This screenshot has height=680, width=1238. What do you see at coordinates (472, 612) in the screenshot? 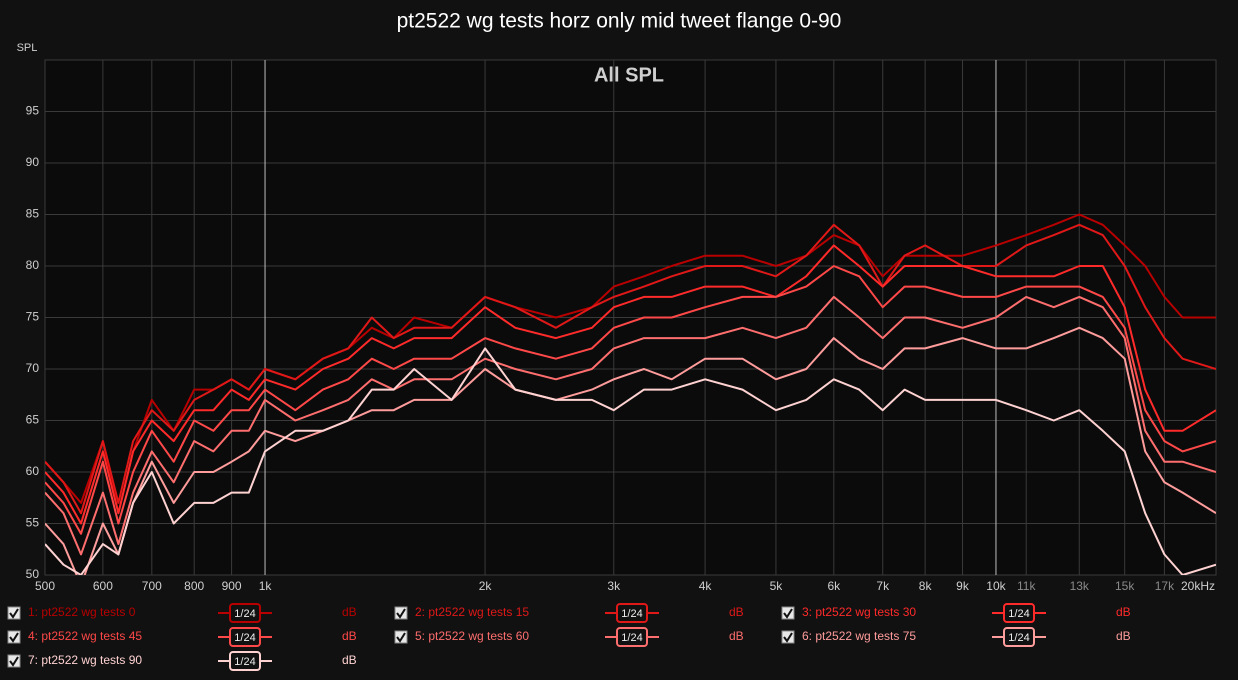
I see `legend-label: 2: pt2522 wg tests 15` at bounding box center [472, 612].